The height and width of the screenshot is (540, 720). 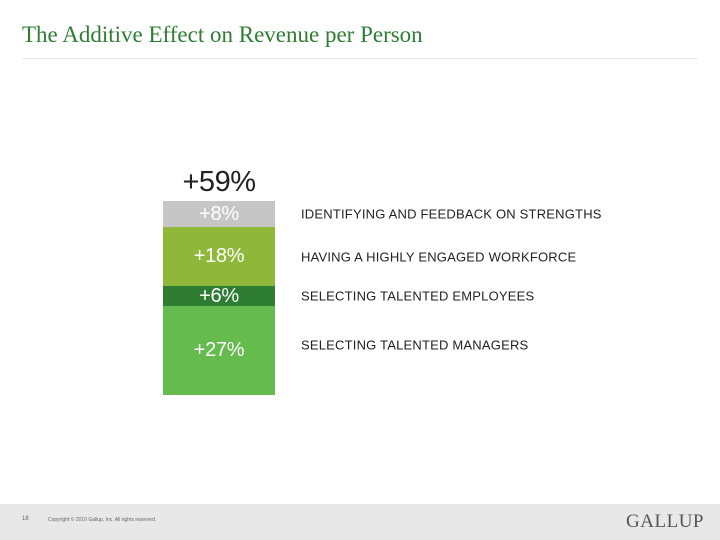 What do you see at coordinates (25, 519) in the screenshot?
I see `page-number: 18` at bounding box center [25, 519].